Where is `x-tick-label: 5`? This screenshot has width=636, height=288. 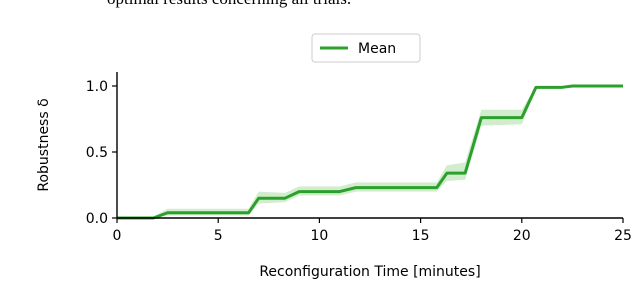
x-tick-label: 5 is located at coordinates (218, 236).